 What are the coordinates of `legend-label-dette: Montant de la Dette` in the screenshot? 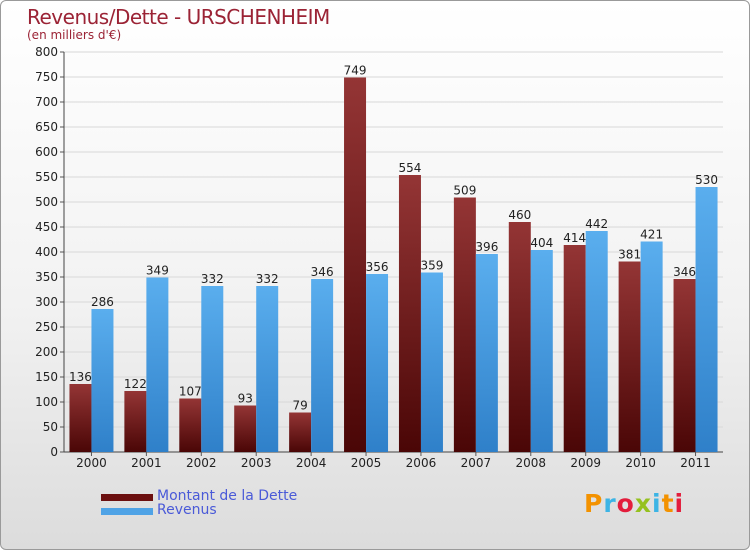 It's located at (227, 496).